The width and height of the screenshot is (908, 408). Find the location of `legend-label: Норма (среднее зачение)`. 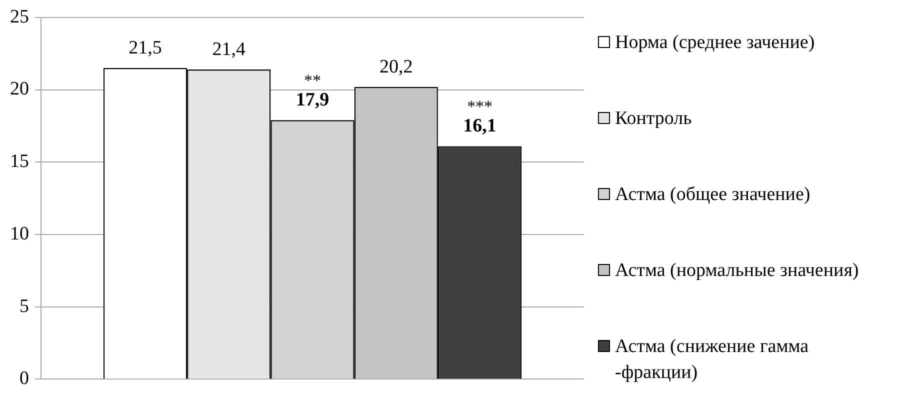

legend-label: Норма (среднее зачение) is located at coordinates (715, 43).